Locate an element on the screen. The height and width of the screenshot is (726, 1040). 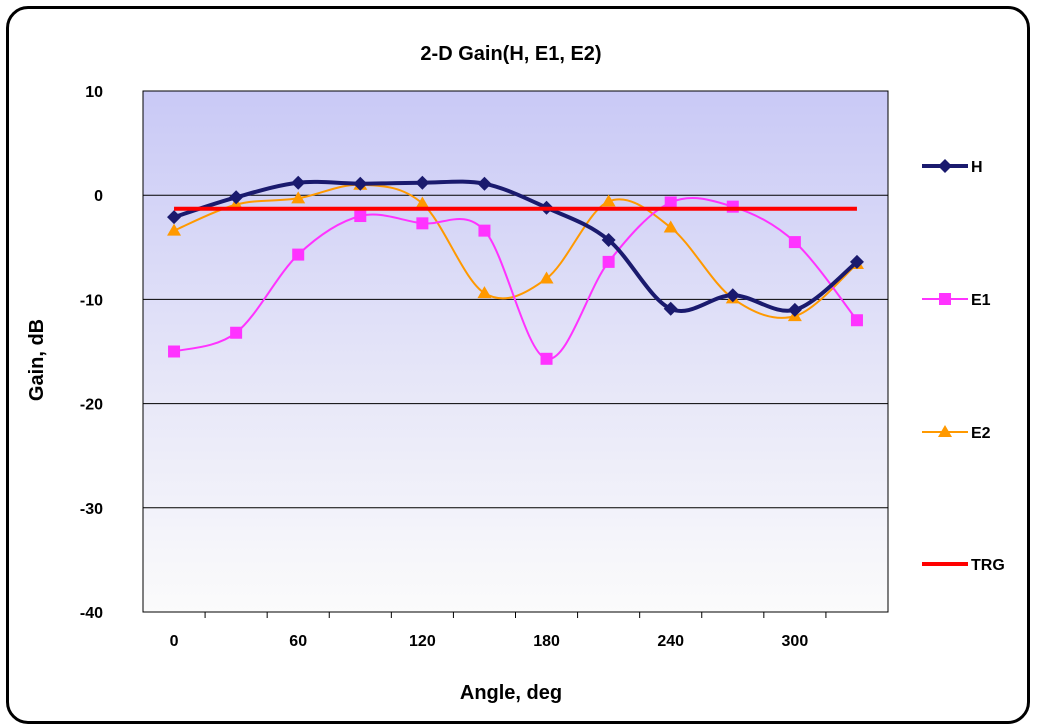
legend-marker-e1 is located at coordinates (945, 299).